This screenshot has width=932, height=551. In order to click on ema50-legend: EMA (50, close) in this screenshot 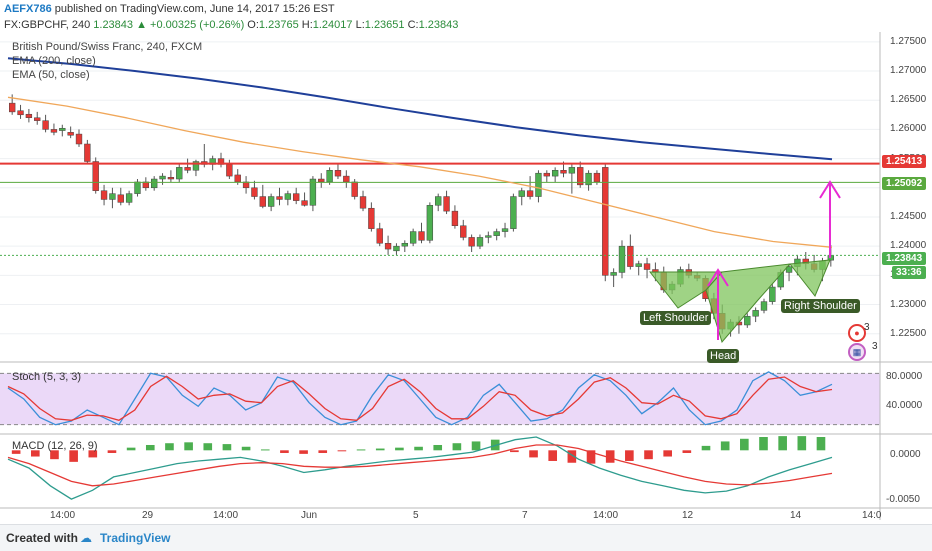, I will do `click(51, 75)`.